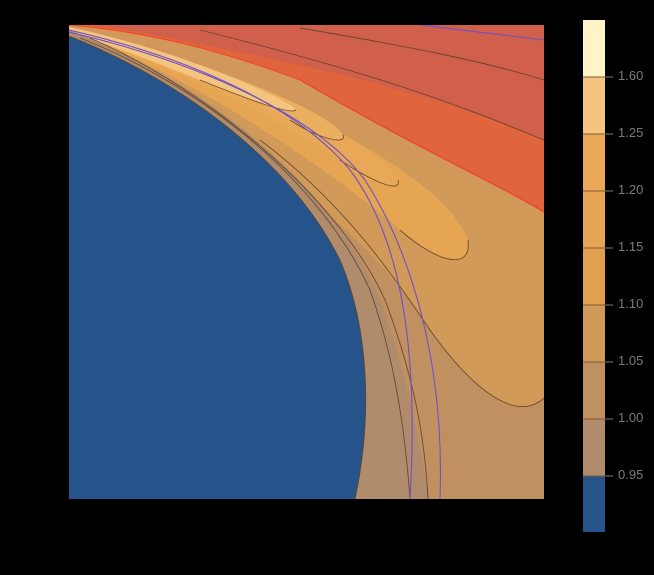  What do you see at coordinates (631, 303) in the screenshot?
I see `colorbar-tick-label: 1.10` at bounding box center [631, 303].